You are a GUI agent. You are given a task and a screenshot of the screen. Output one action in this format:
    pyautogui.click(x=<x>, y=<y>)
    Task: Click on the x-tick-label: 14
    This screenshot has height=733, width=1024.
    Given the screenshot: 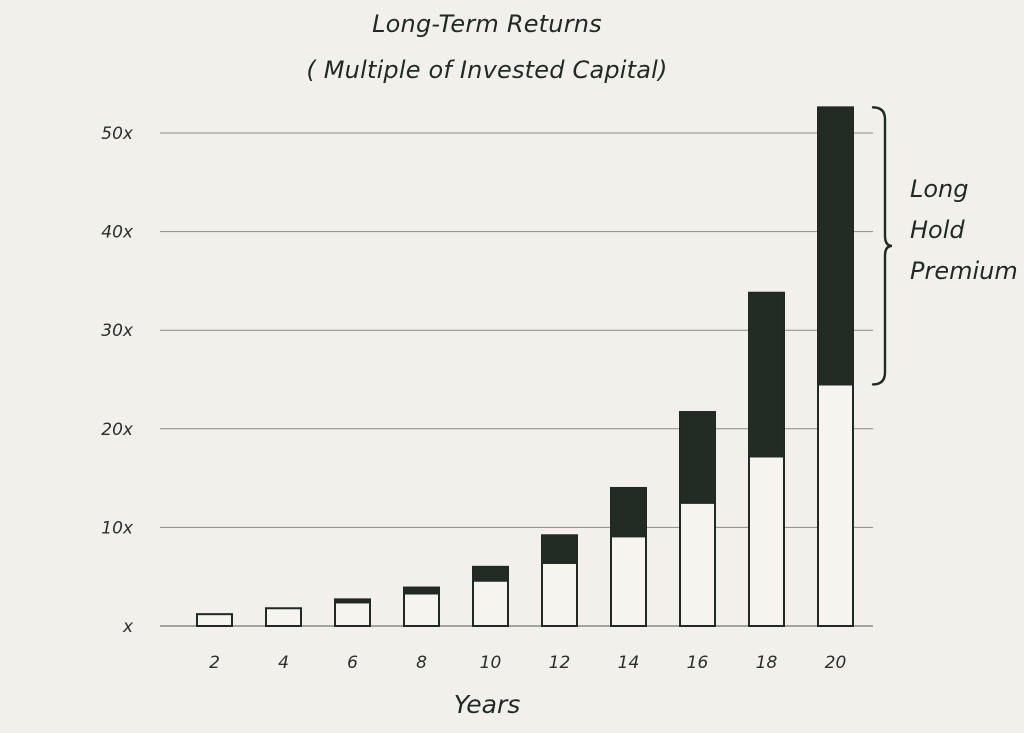 What is the action you would take?
    pyautogui.click(x=629, y=663)
    